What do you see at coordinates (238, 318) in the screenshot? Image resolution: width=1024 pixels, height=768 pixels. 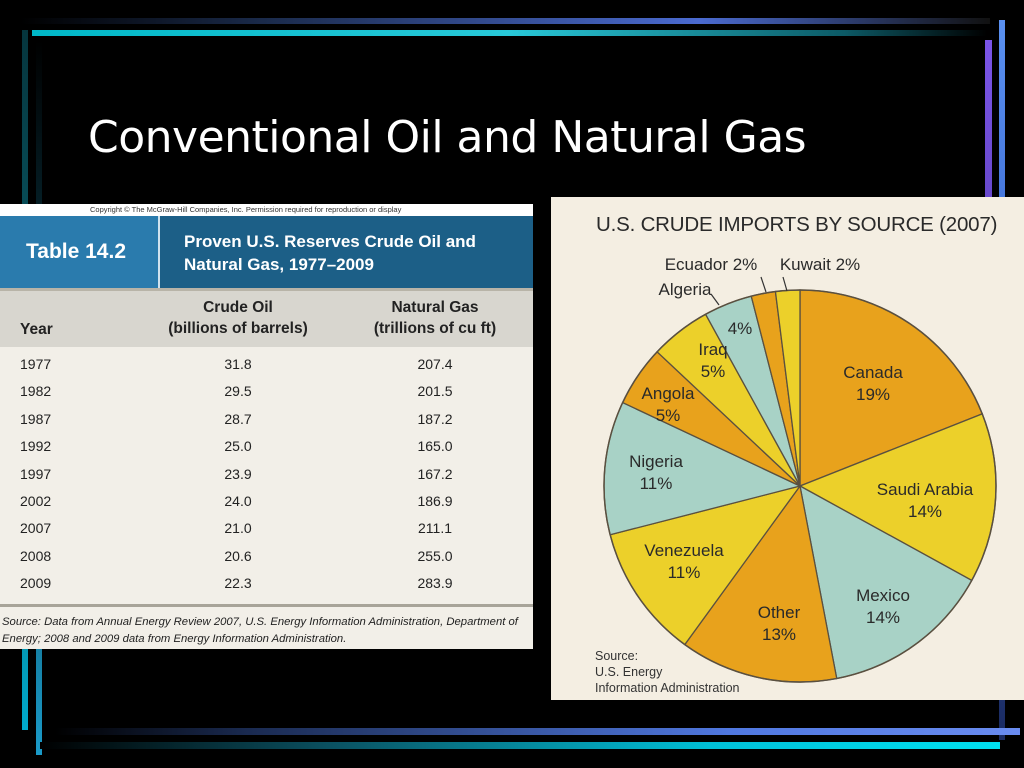 I see `column-header-crude-oil: Crude Oil (billions of barrels)` at bounding box center [238, 318].